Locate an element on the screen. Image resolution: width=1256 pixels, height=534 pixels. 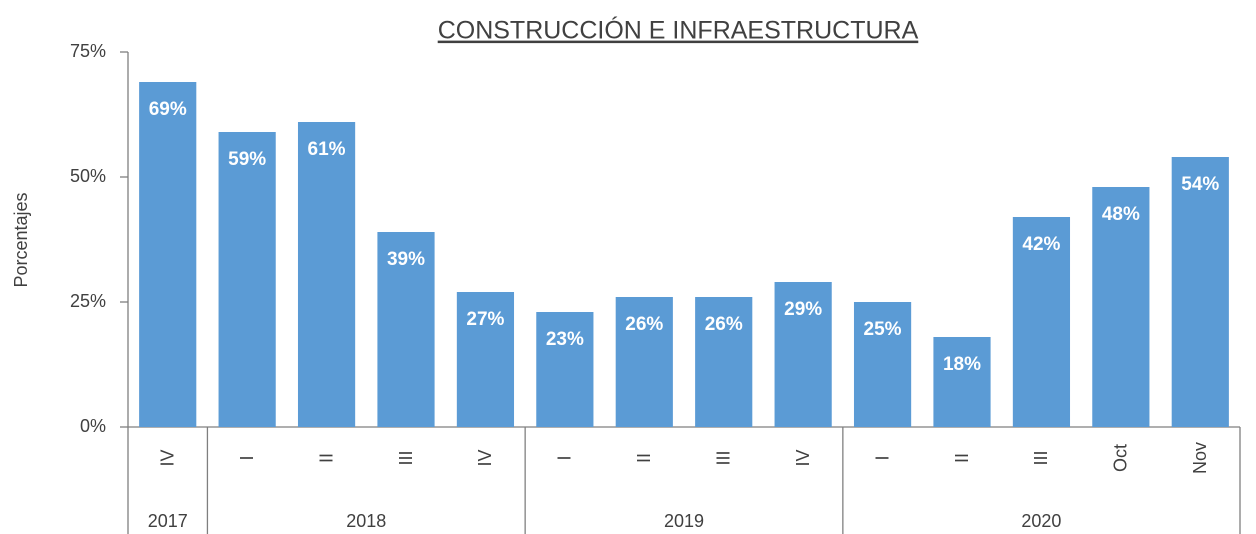
x-tick-label: Nov is located at coordinates (1200, 458).